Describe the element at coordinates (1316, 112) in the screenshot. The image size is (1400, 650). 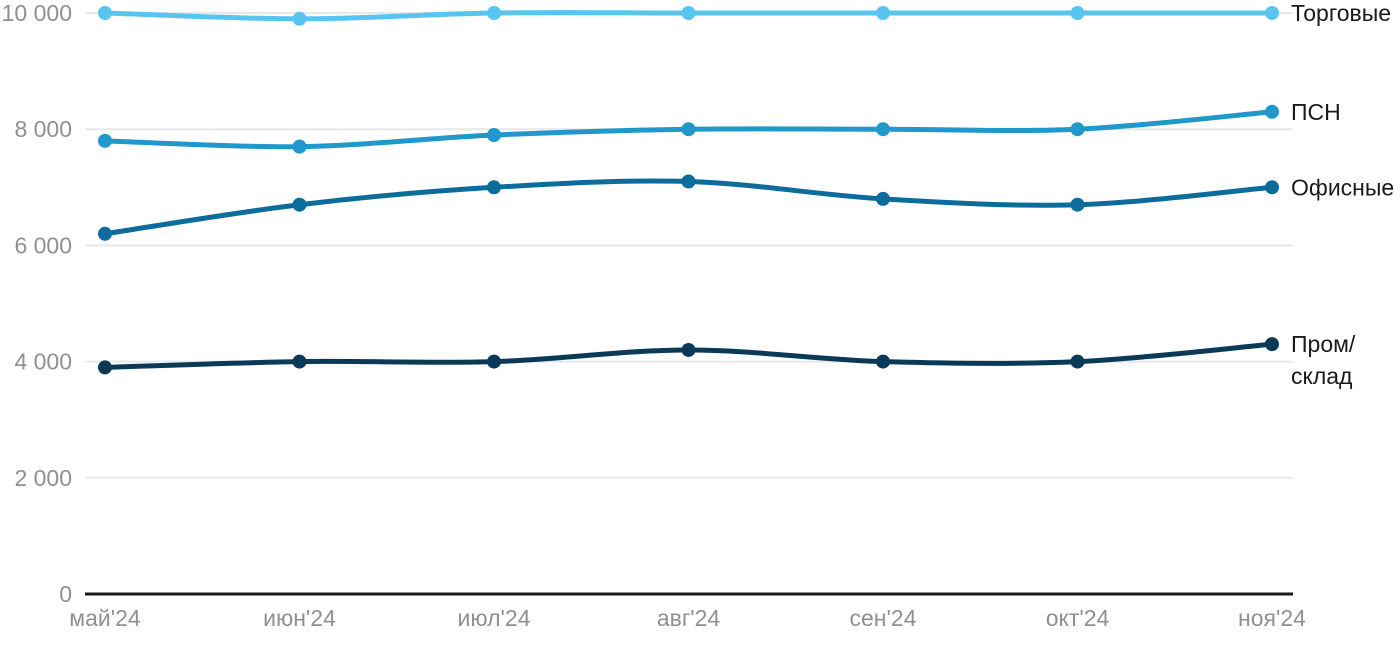
I see `series-label-1: ПСН` at that location.